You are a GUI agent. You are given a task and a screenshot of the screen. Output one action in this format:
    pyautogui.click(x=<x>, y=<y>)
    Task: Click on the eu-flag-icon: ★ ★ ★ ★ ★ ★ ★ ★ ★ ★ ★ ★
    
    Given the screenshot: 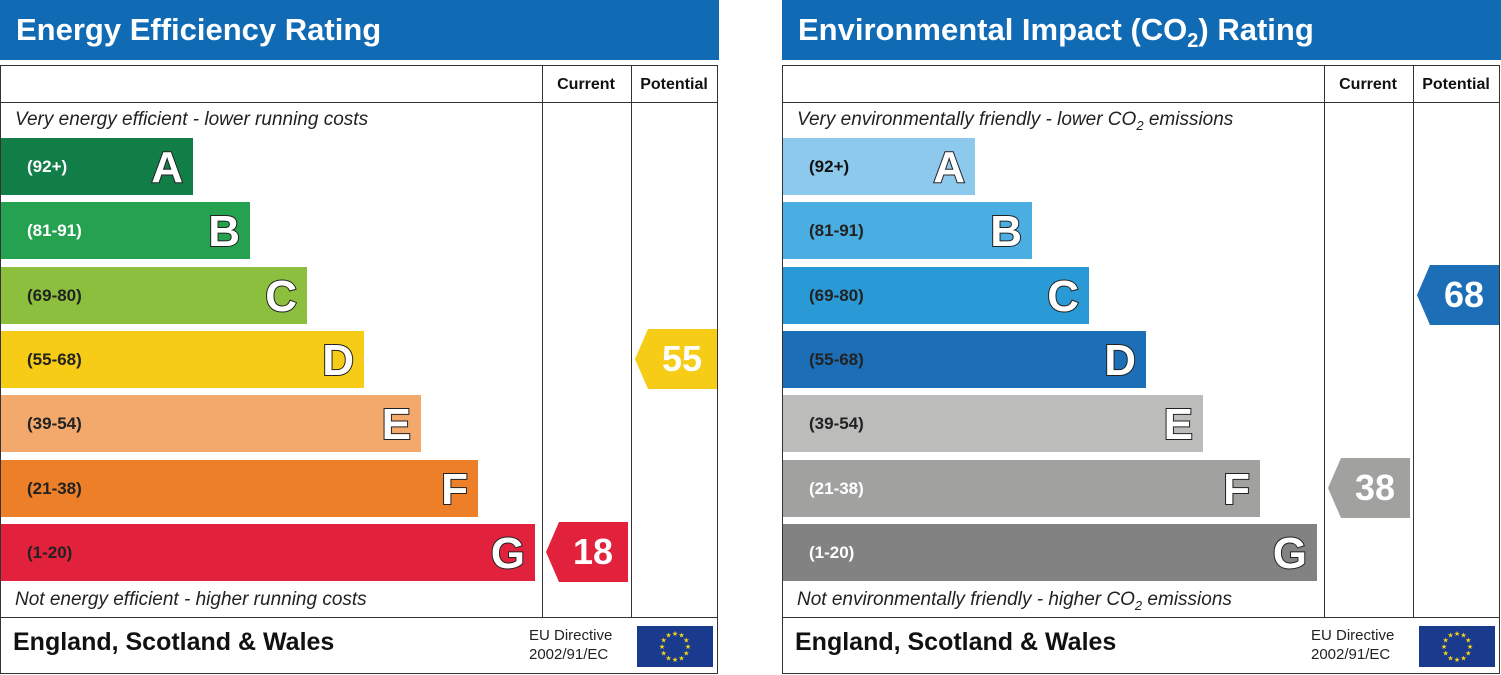 What is the action you would take?
    pyautogui.click(x=675, y=646)
    